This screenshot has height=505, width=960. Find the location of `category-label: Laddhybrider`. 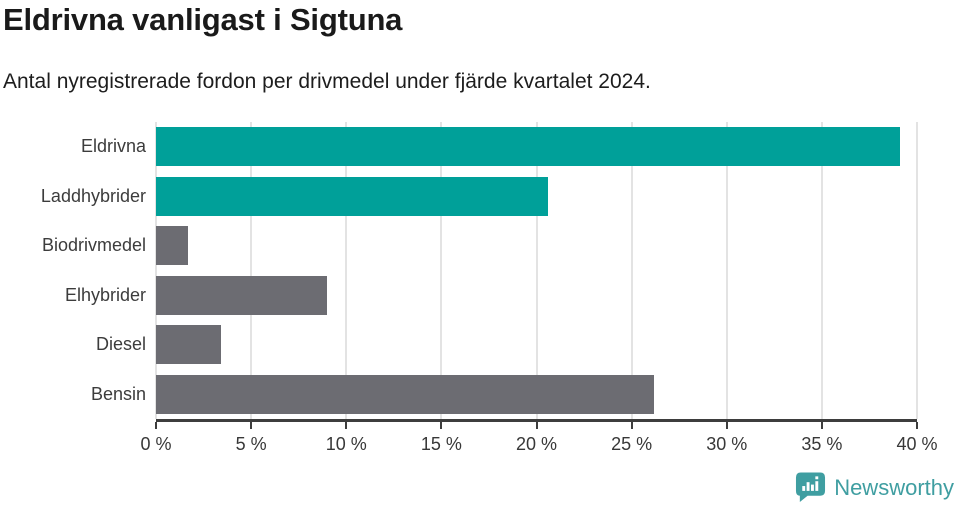

category-label: Laddhybrider is located at coordinates (93, 195).